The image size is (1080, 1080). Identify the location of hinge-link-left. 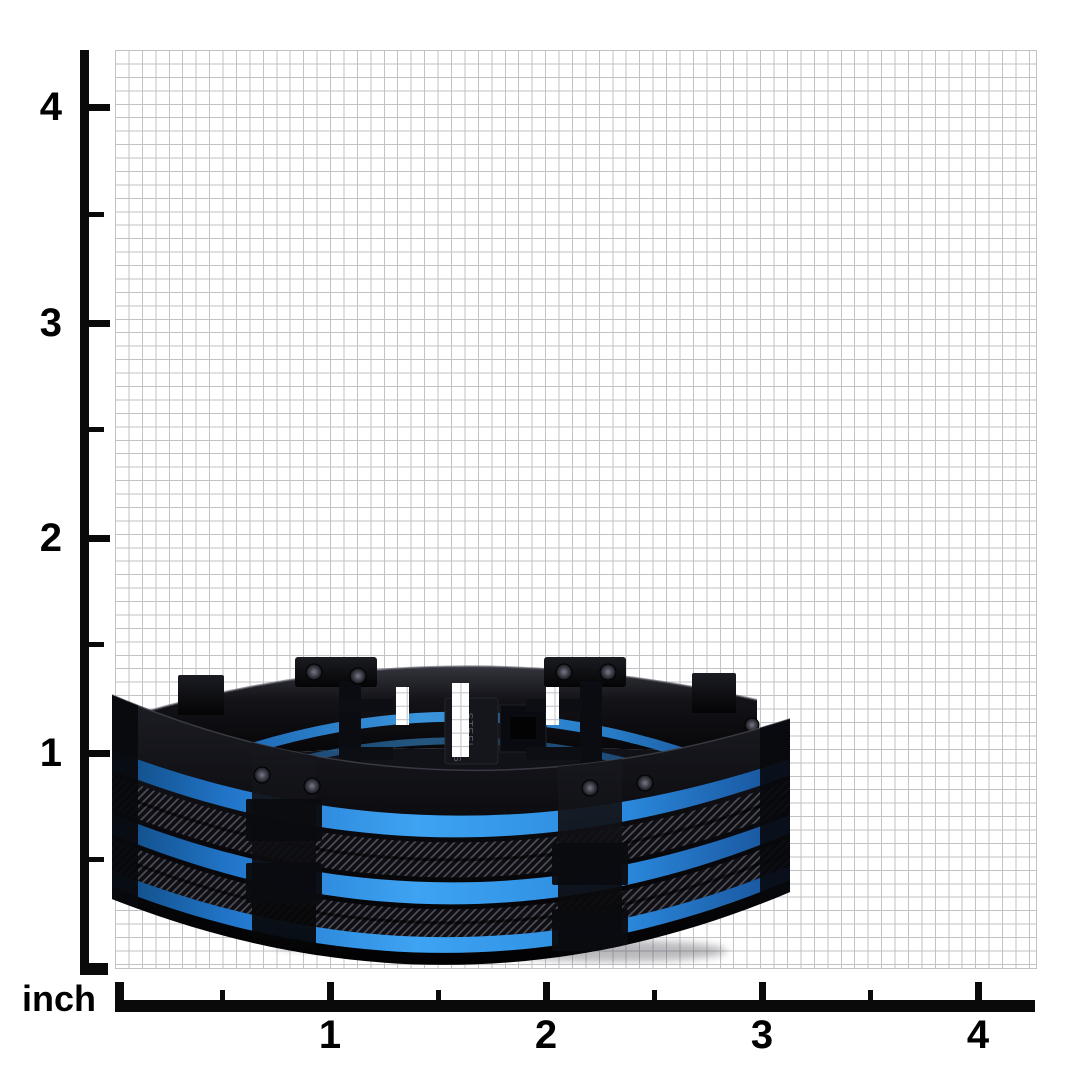
(344, 711).